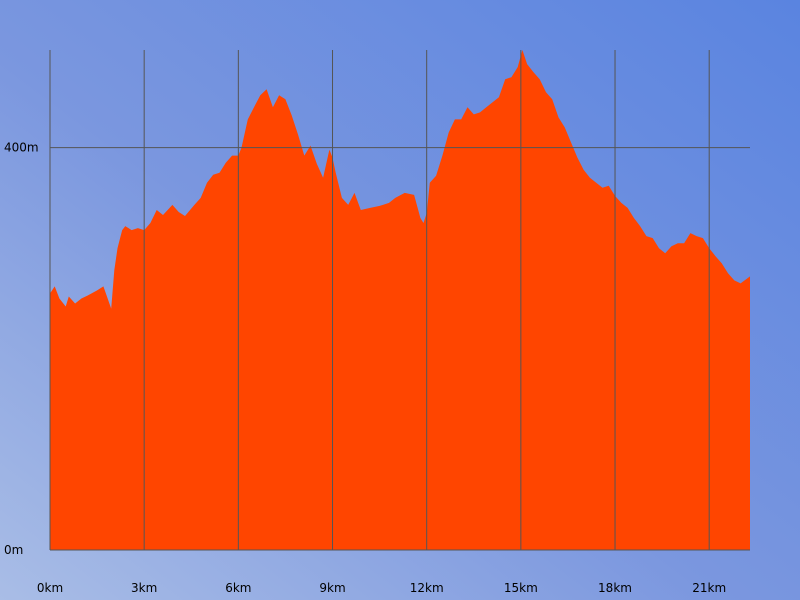  Describe the element at coordinates (521, 588) in the screenshot. I see `x-tick-label: 15km` at that location.